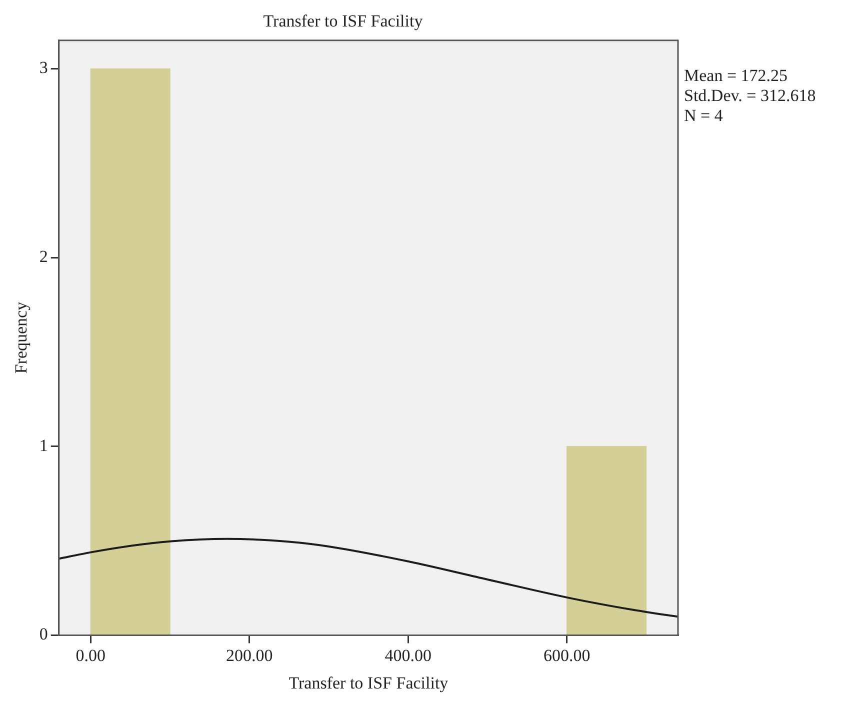 The height and width of the screenshot is (701, 843). Describe the element at coordinates (408, 655) in the screenshot. I see `x-tick-label: 400.00` at that location.